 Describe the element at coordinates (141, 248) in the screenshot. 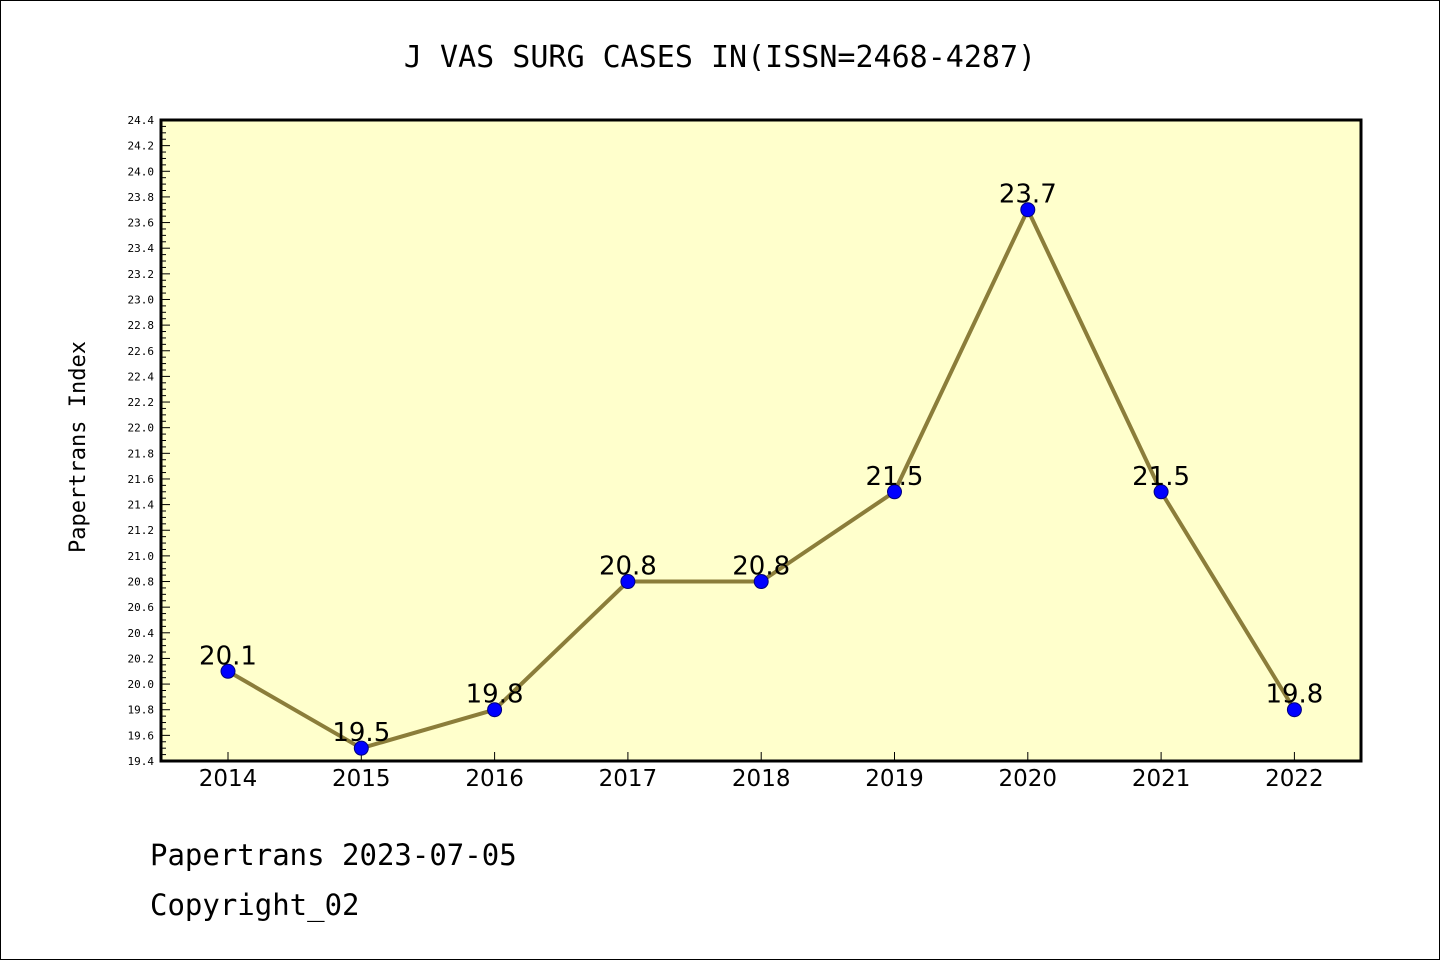

I see `y-tick-label: 23.4` at that location.